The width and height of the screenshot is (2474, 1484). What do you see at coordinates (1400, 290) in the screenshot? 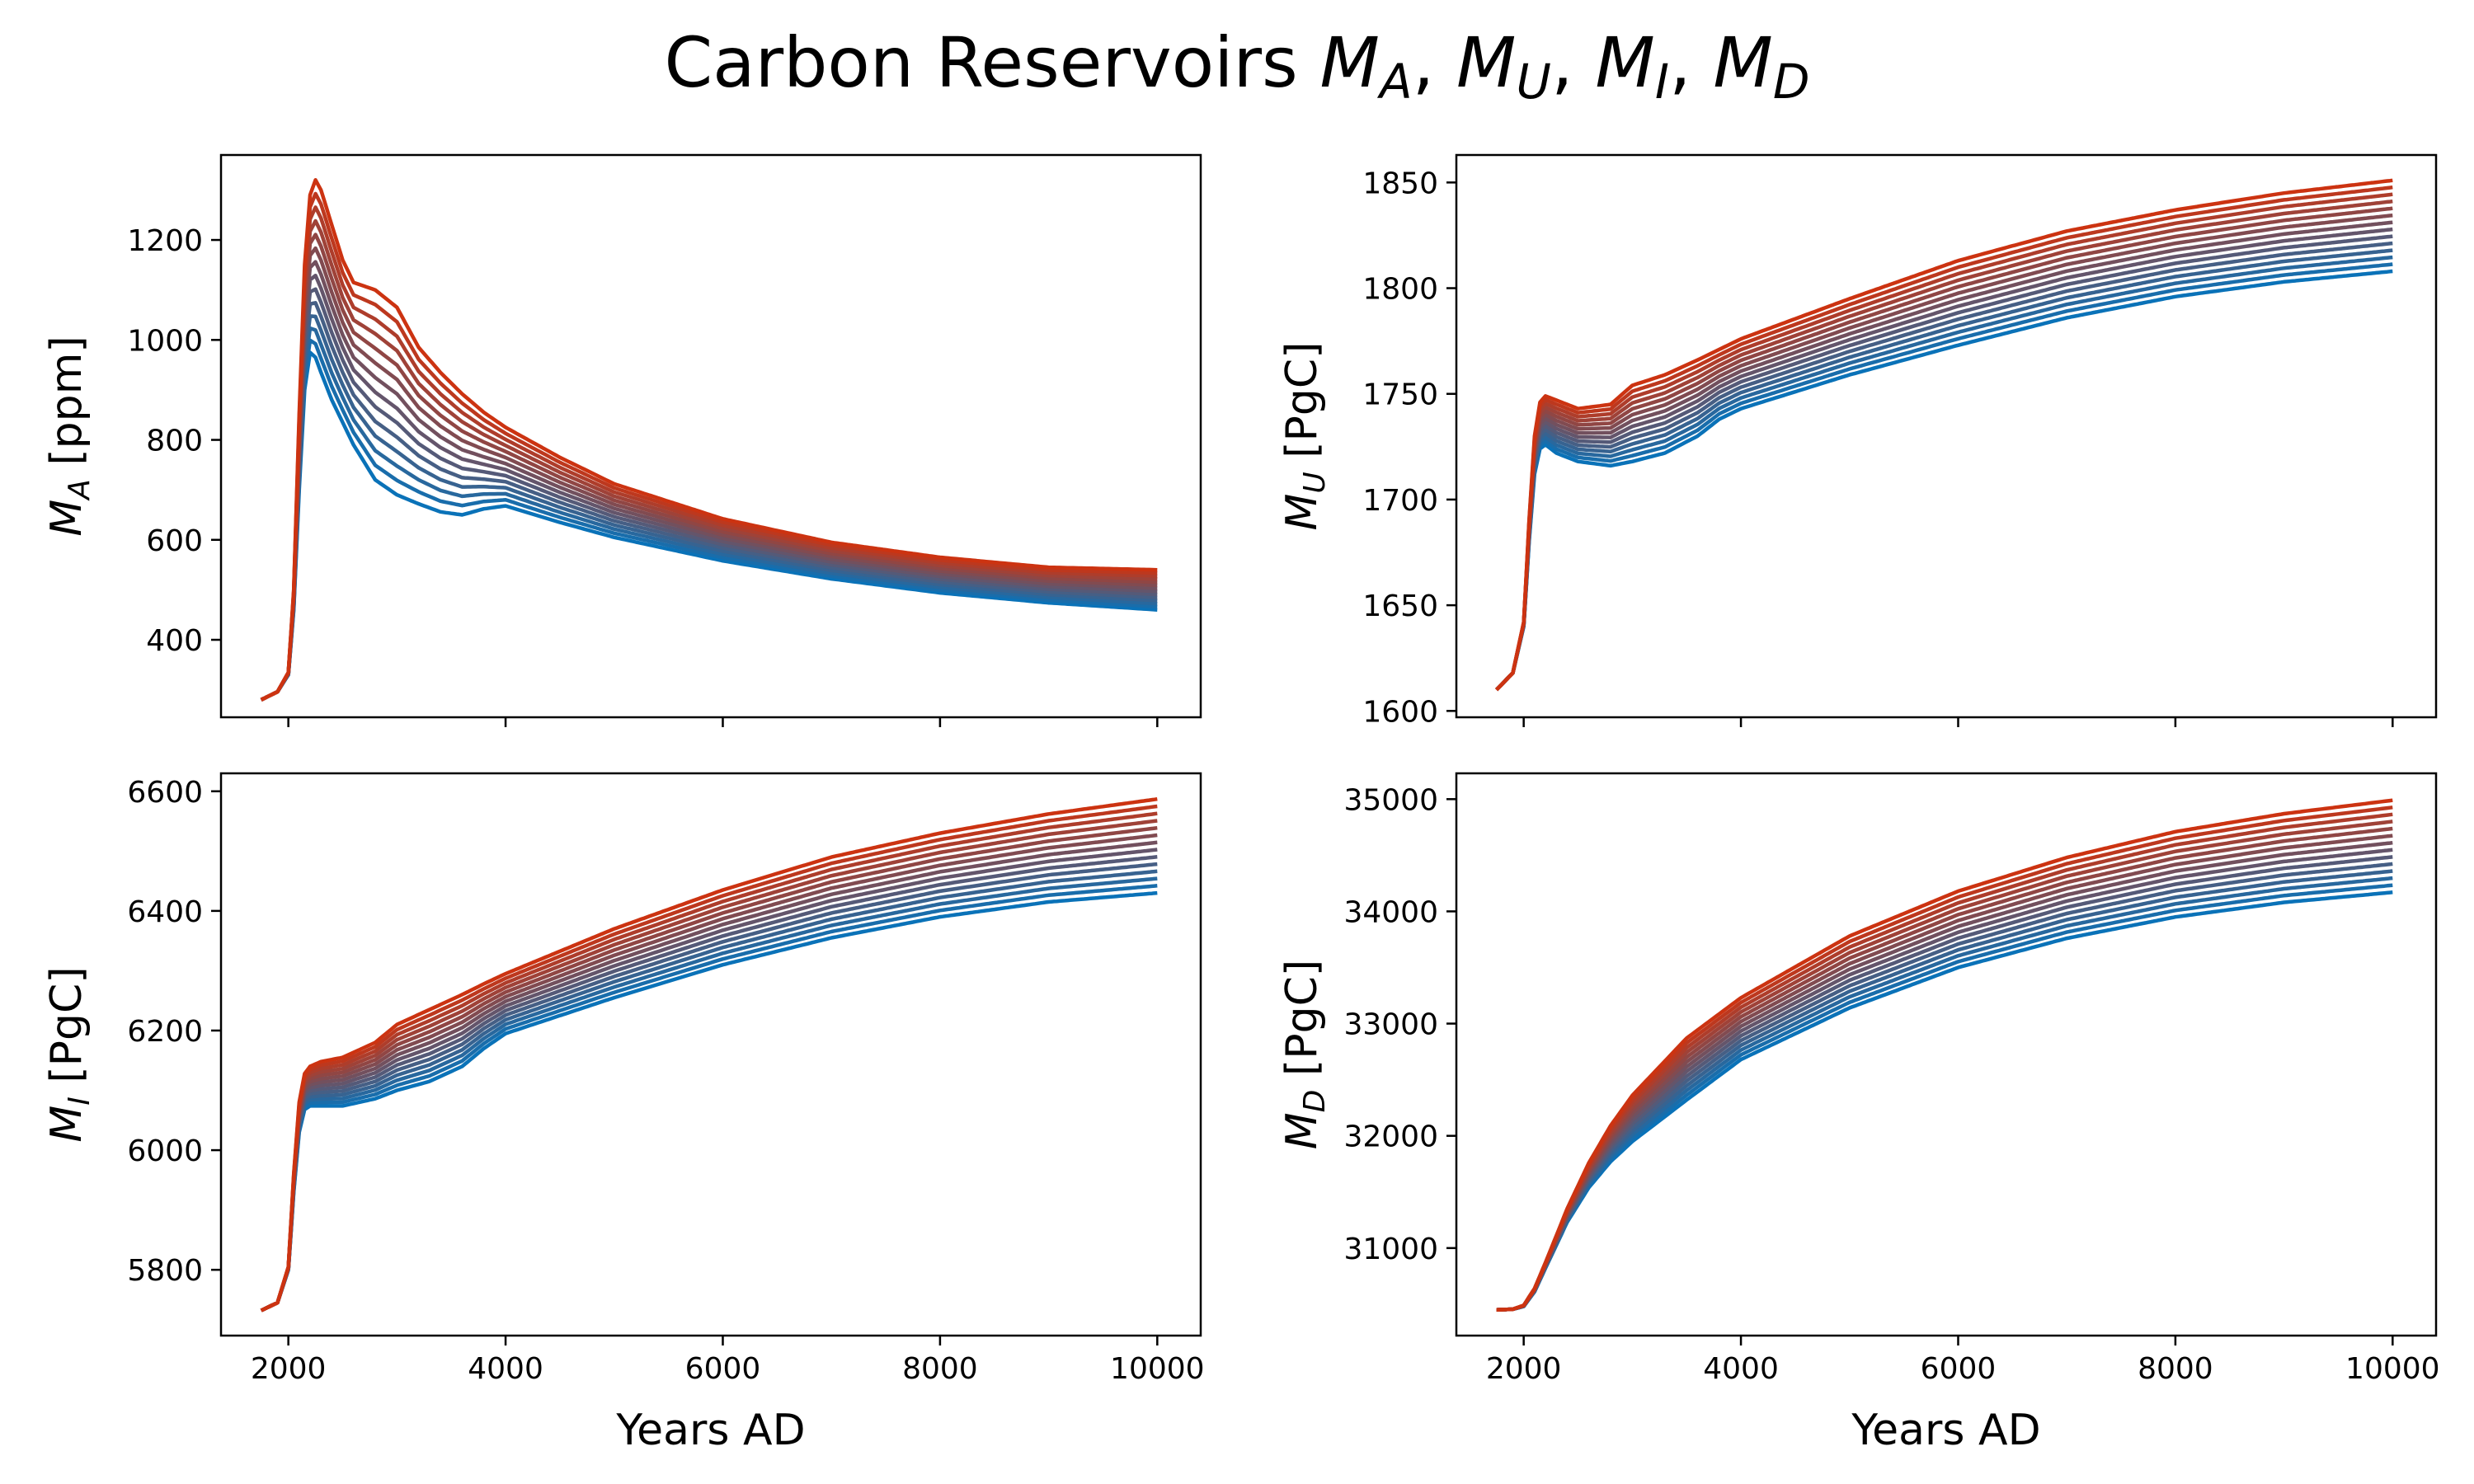
I see `y-tick-label: 1800` at bounding box center [1400, 290].